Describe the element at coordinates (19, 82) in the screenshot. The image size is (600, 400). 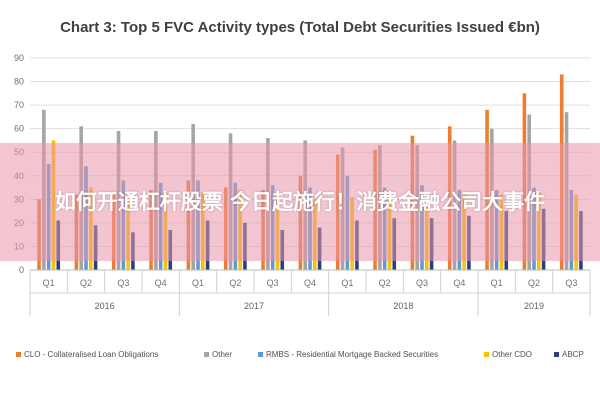
I see `y-tick-label: 80` at that location.